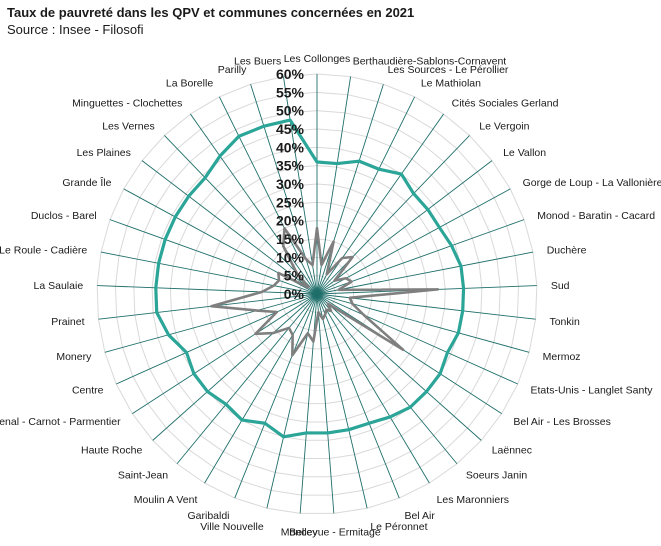 This screenshot has width=661, height=546. What do you see at coordinates (104, 153) in the screenshot?
I see `category-label: Les Plaines` at bounding box center [104, 153].